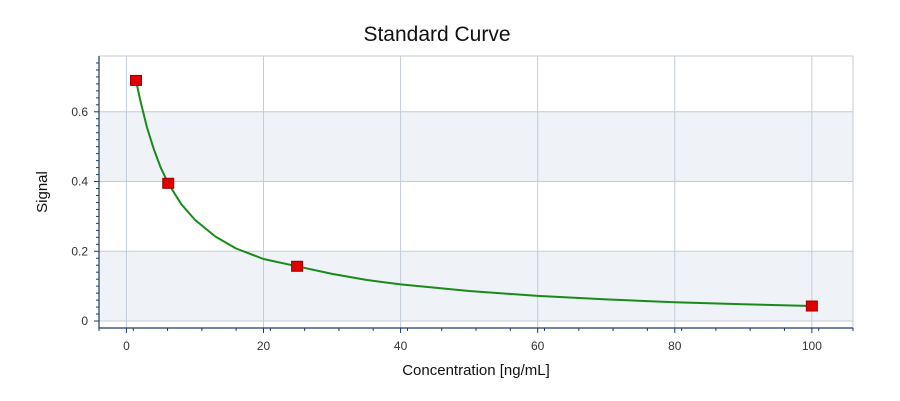 Image resolution: width=900 pixels, height=401 pixels. What do you see at coordinates (538, 346) in the screenshot?
I see `x-tick-label: 60` at bounding box center [538, 346].